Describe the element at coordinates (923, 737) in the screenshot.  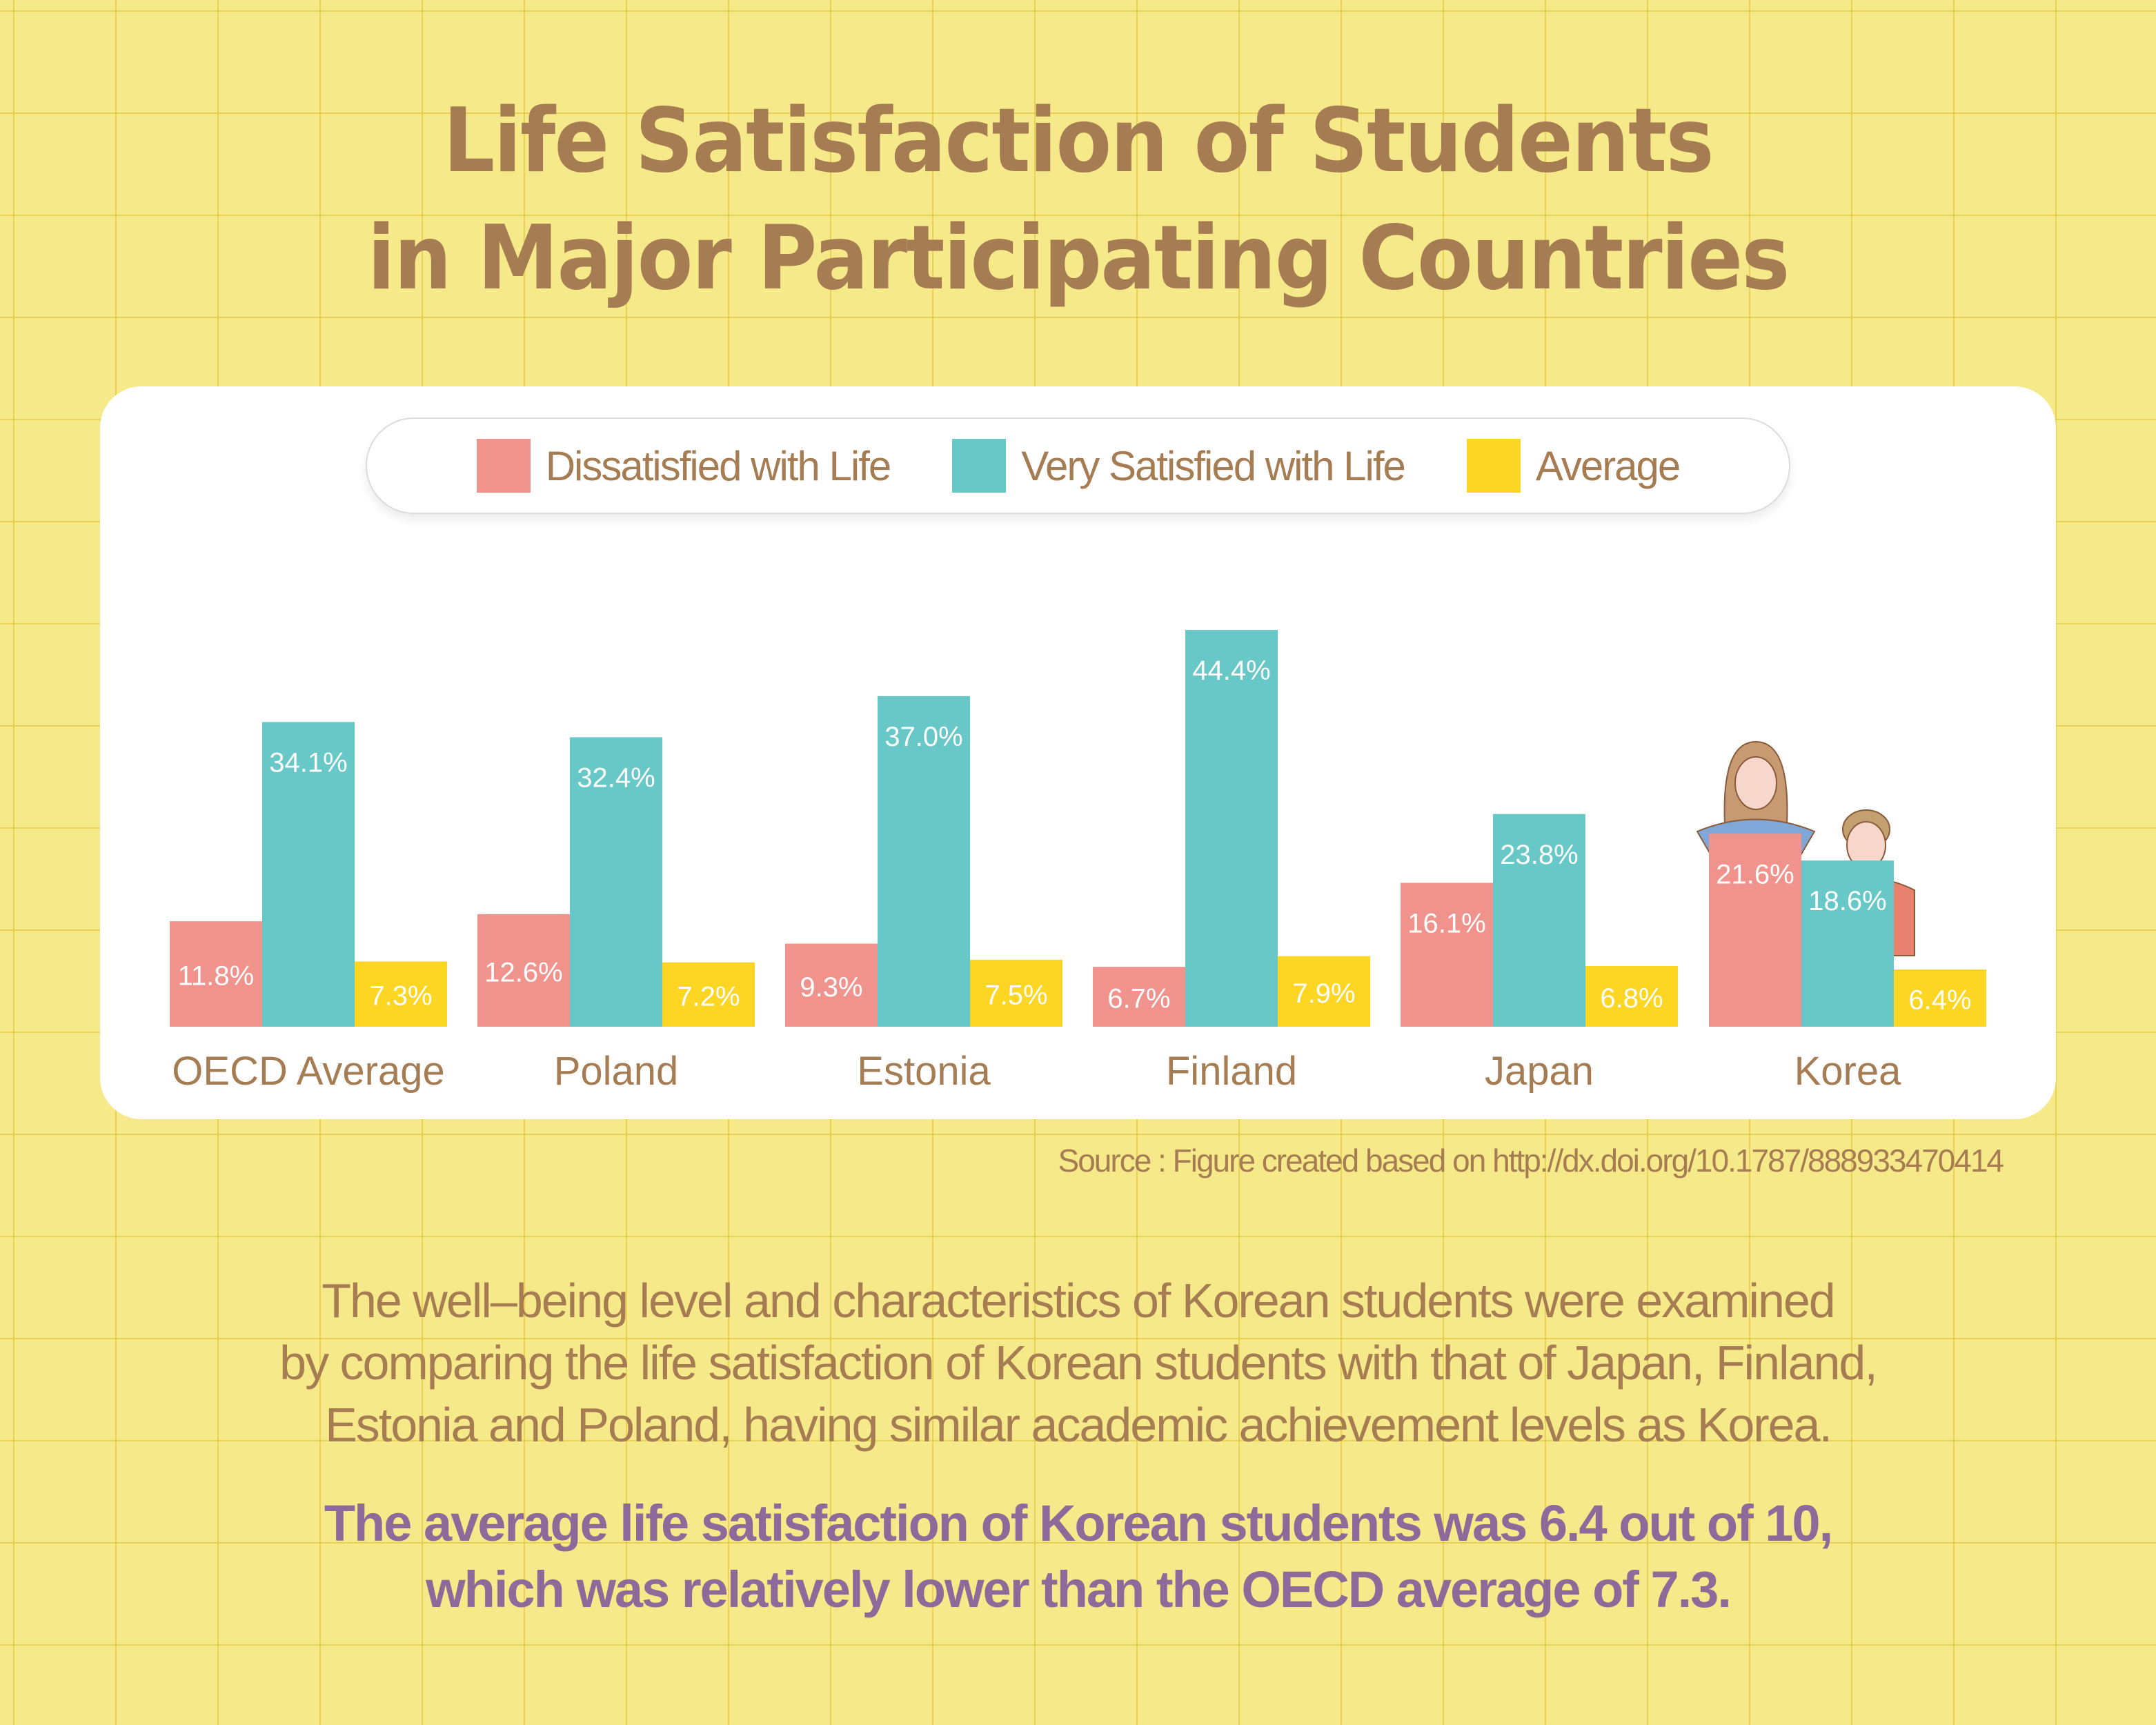
I see `data-label: 37.0%` at that location.